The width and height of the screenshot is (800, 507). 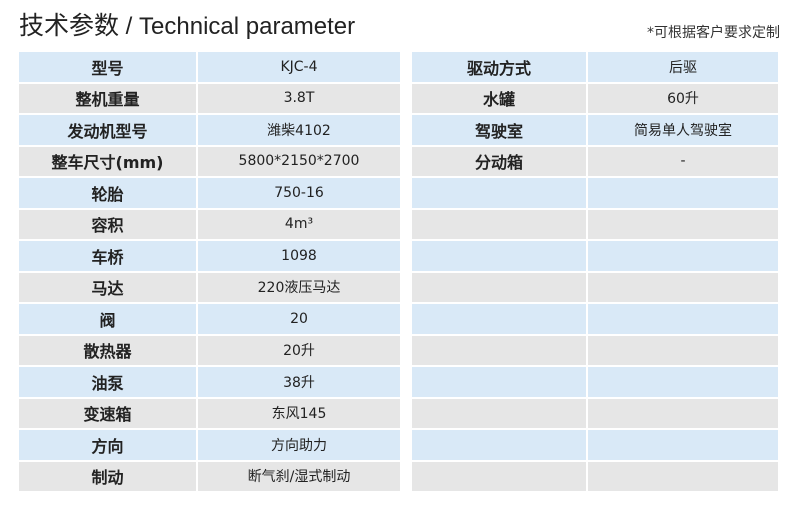 I want to click on spec-name: 马达, so click(x=107, y=287).